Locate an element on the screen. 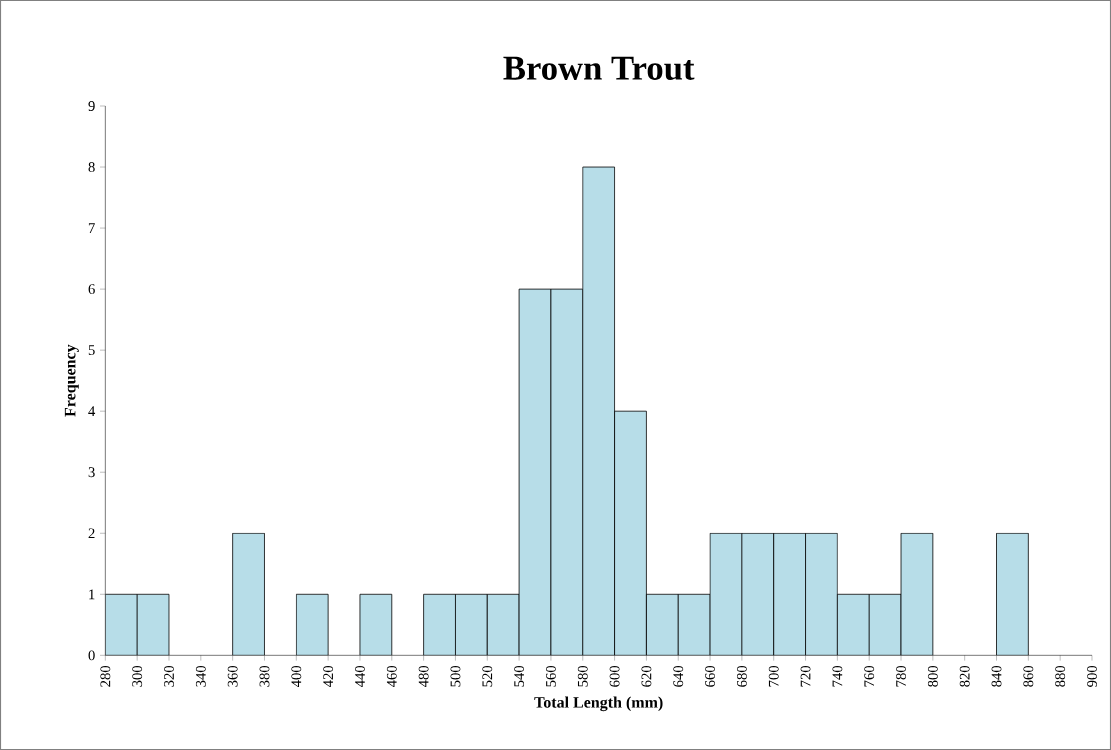 This screenshot has width=1111, height=750. x-tick-label: 560 is located at coordinates (550, 676).